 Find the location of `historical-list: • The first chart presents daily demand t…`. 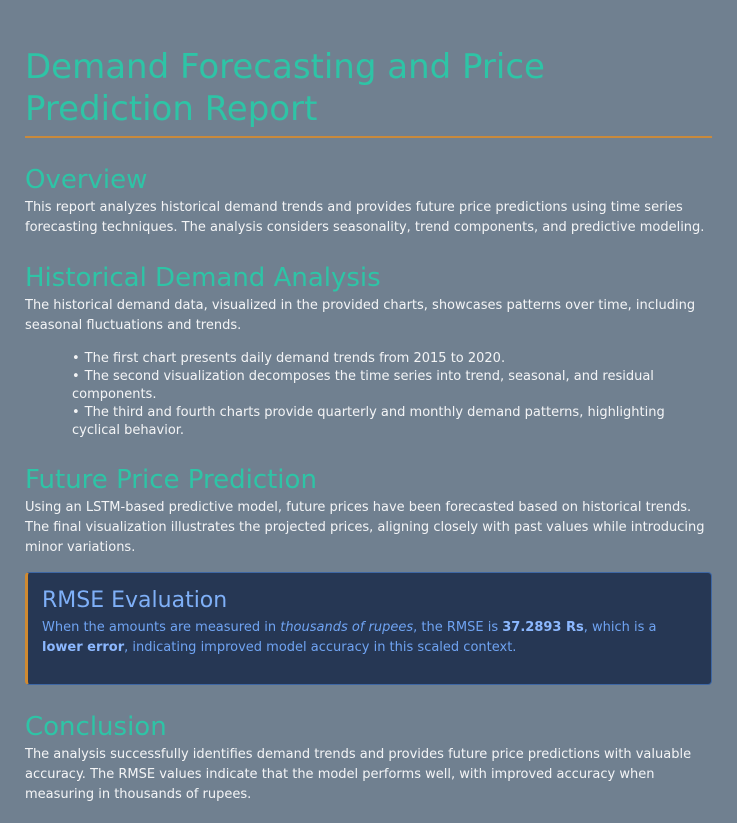

historical-list: • The first chart presents daily demand t… is located at coordinates (368, 395).